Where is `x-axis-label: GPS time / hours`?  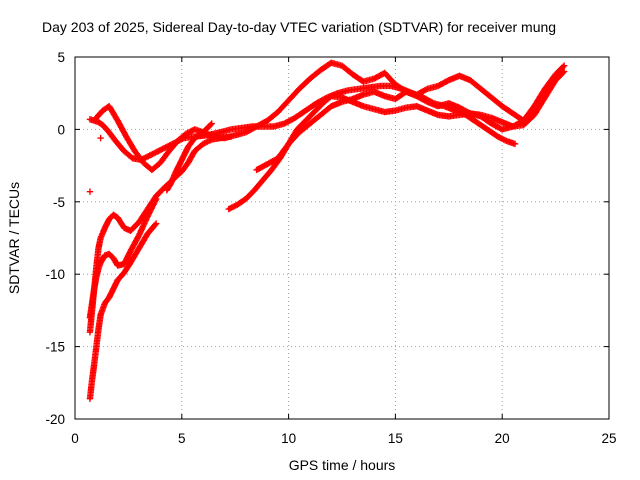 x-axis-label: GPS time / hours is located at coordinates (342, 465).